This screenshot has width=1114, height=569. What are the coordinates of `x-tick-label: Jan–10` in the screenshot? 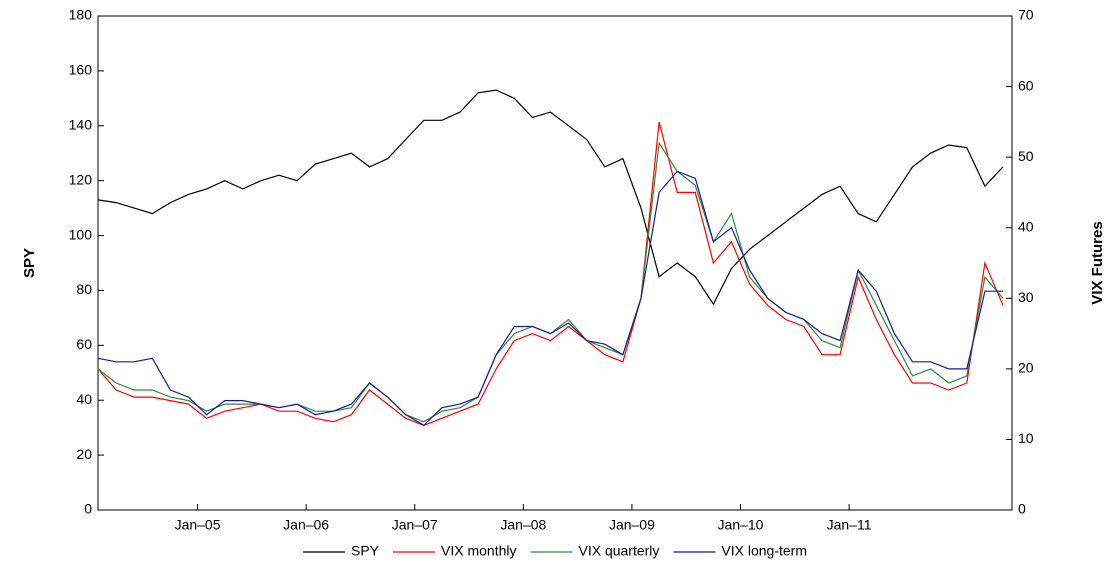 It's located at (741, 525).